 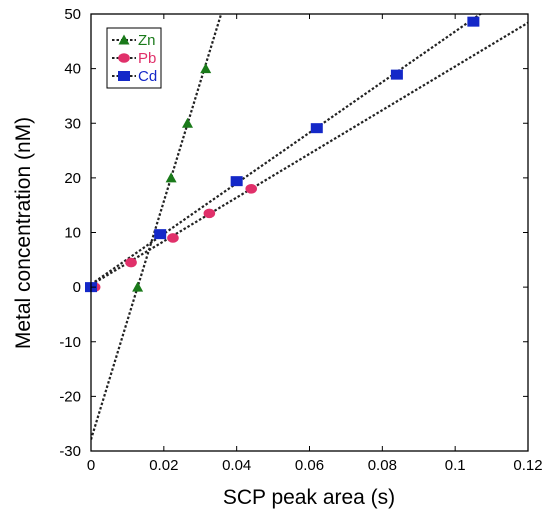 What do you see at coordinates (147, 58) in the screenshot?
I see `legend-label-pb: Pb` at bounding box center [147, 58].